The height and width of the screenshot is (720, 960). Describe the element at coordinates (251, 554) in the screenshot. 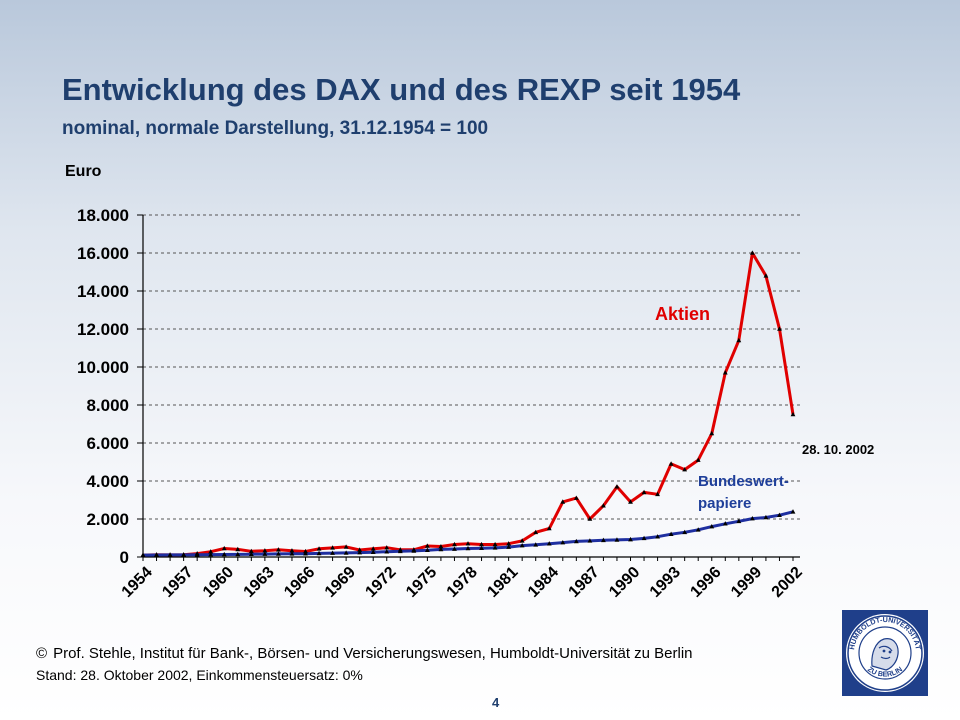

I see `series-1-point-1962` at that location.